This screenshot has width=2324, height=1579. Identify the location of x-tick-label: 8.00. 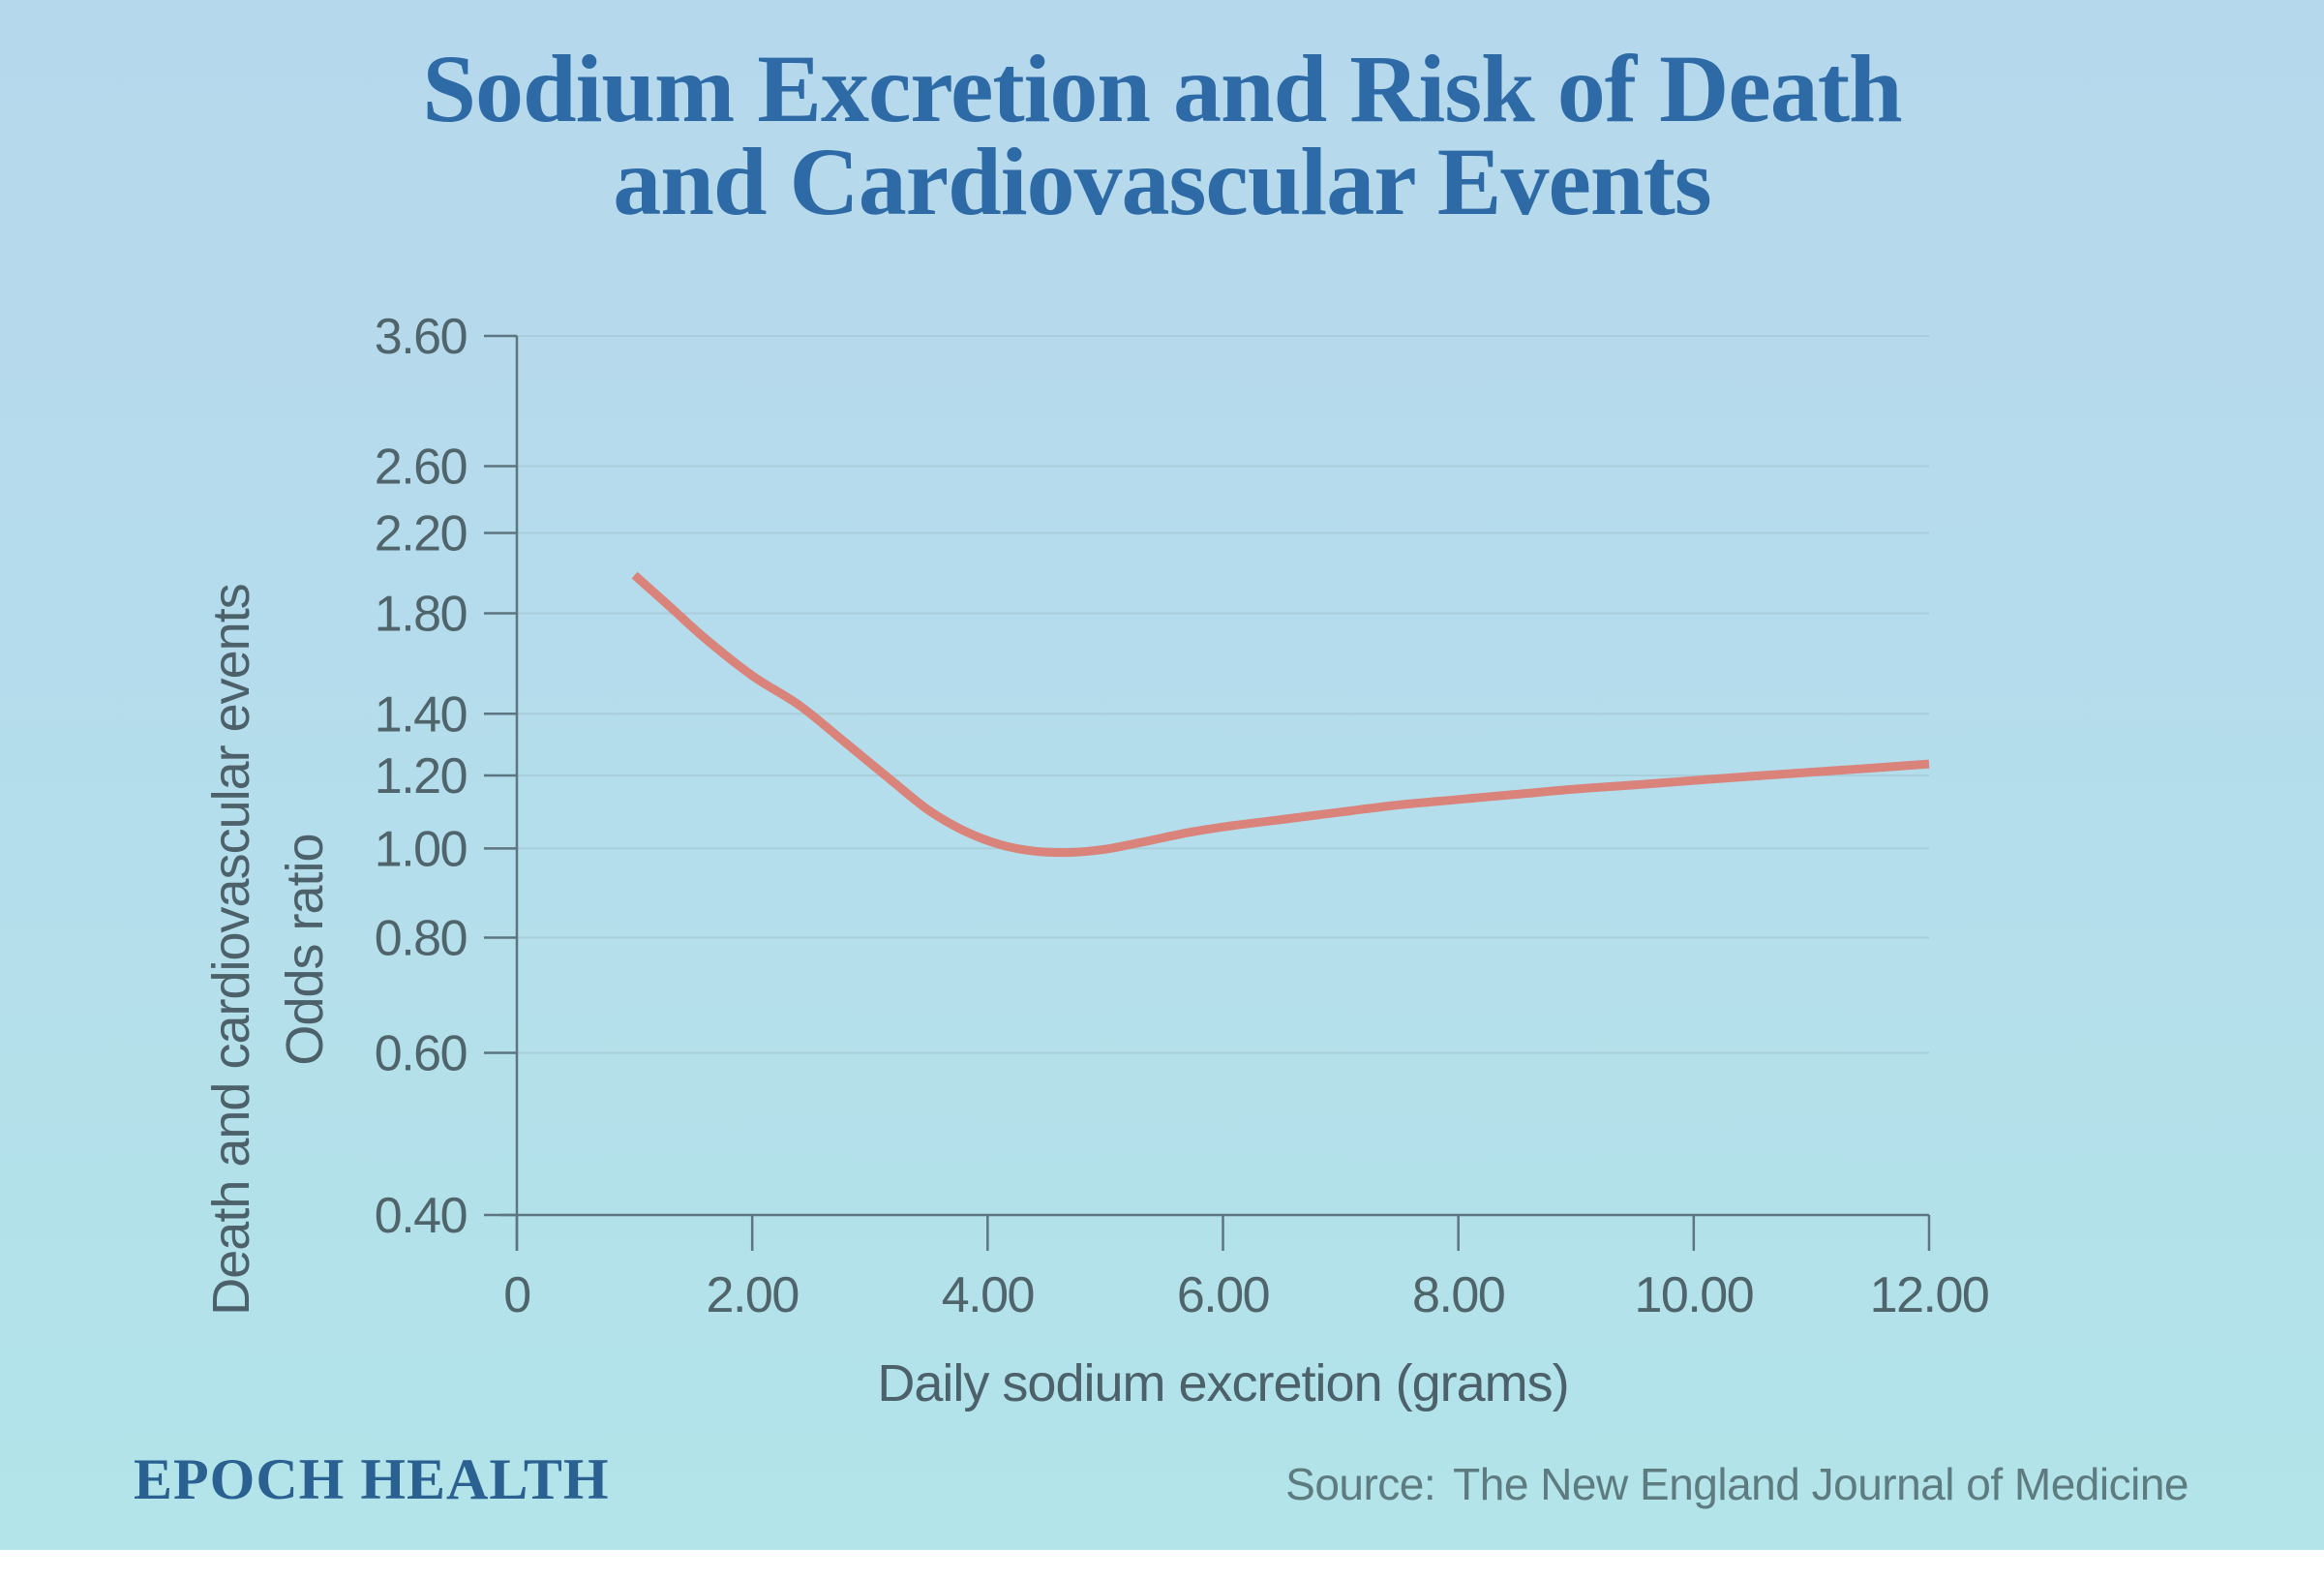
(1458, 1295).